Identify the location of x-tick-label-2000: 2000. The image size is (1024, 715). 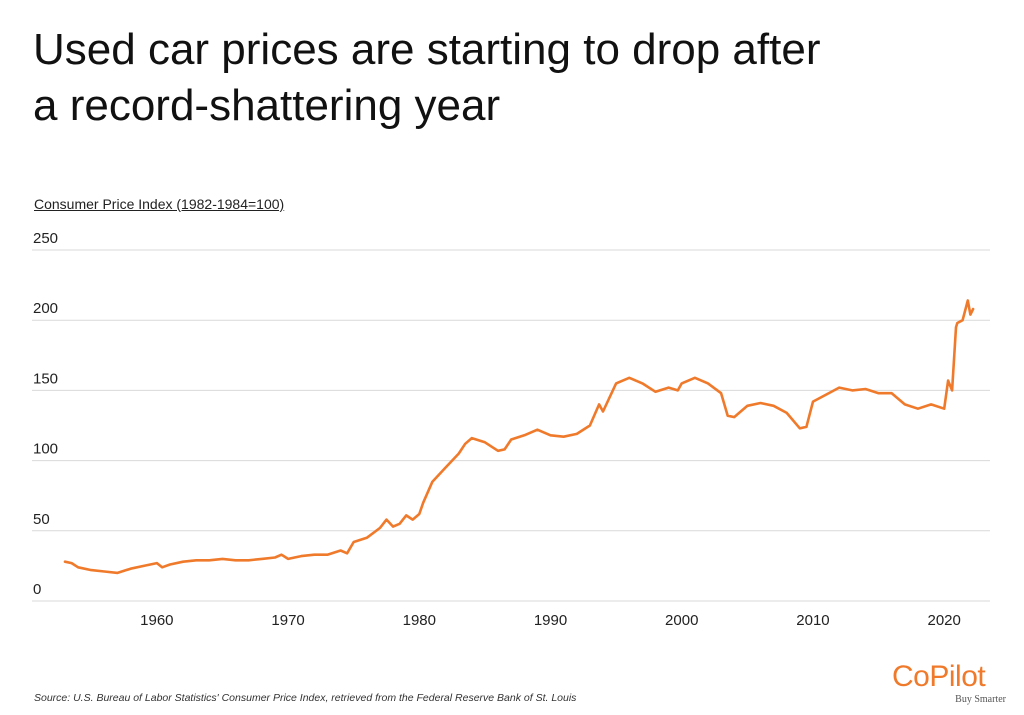
(681, 620).